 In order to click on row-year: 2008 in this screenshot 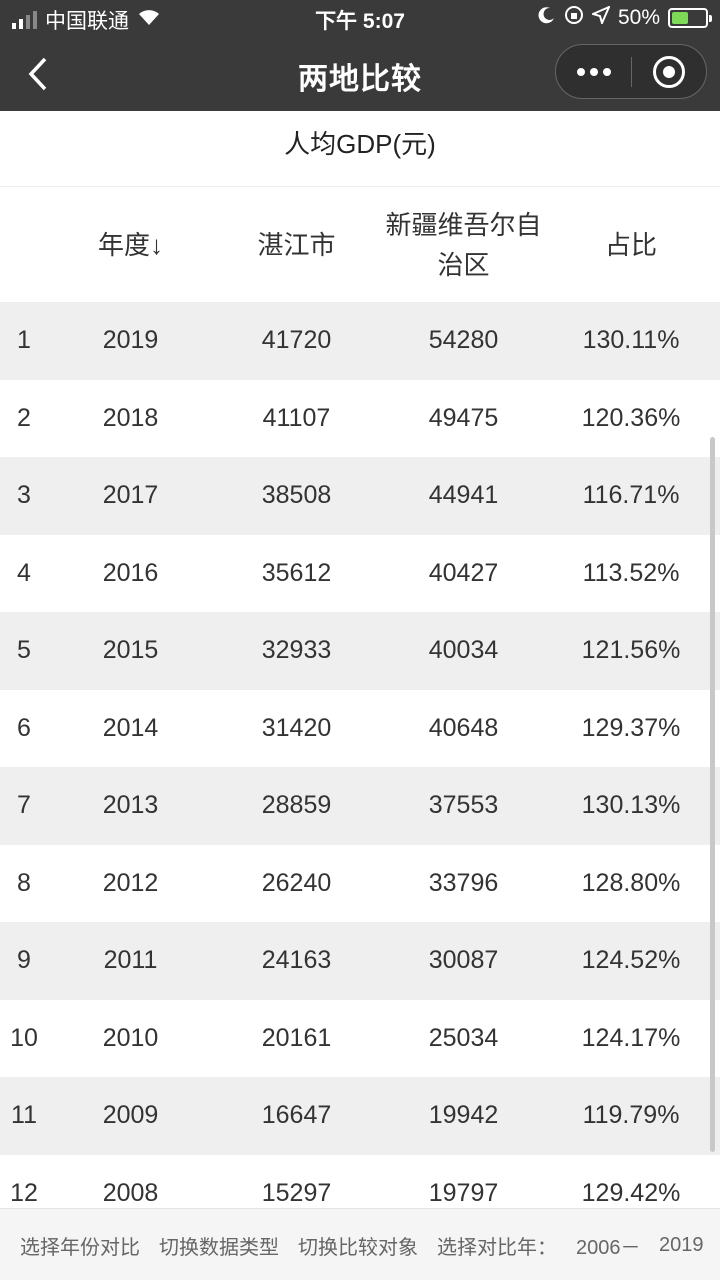, I will do `click(130, 1192)`.